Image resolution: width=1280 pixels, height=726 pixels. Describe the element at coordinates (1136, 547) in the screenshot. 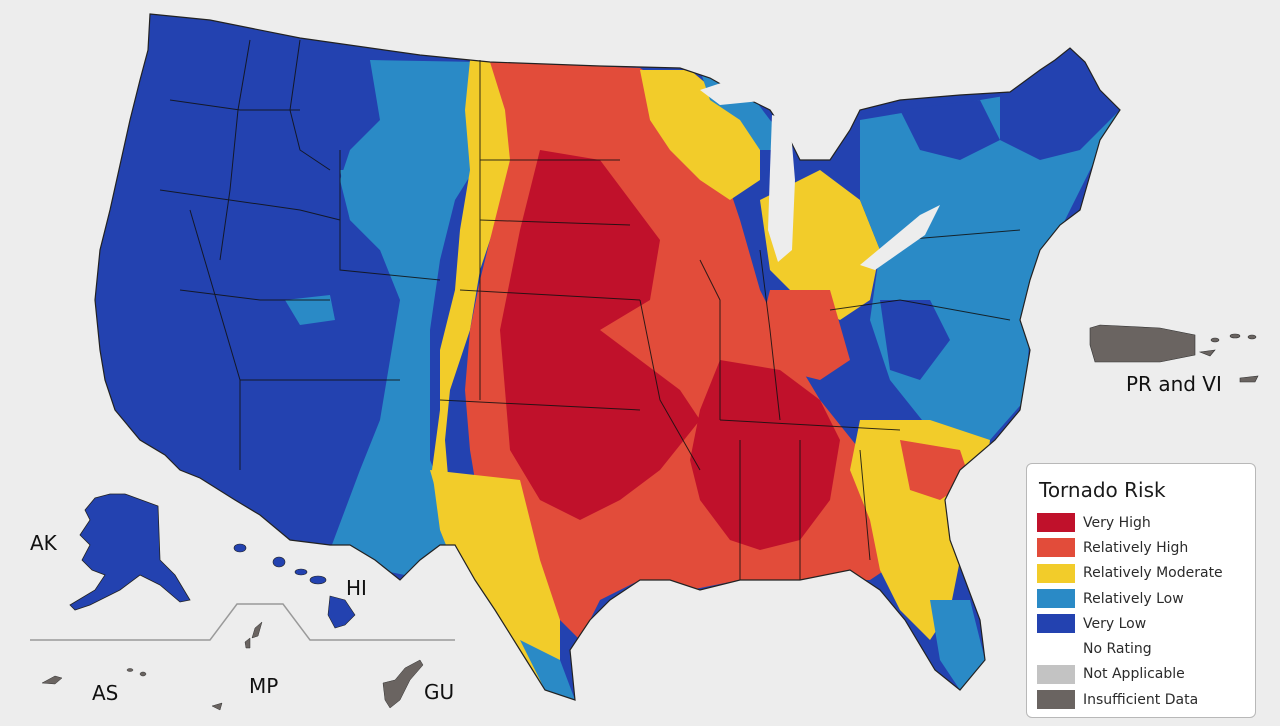

I see `legend-label: Relatively High` at that location.